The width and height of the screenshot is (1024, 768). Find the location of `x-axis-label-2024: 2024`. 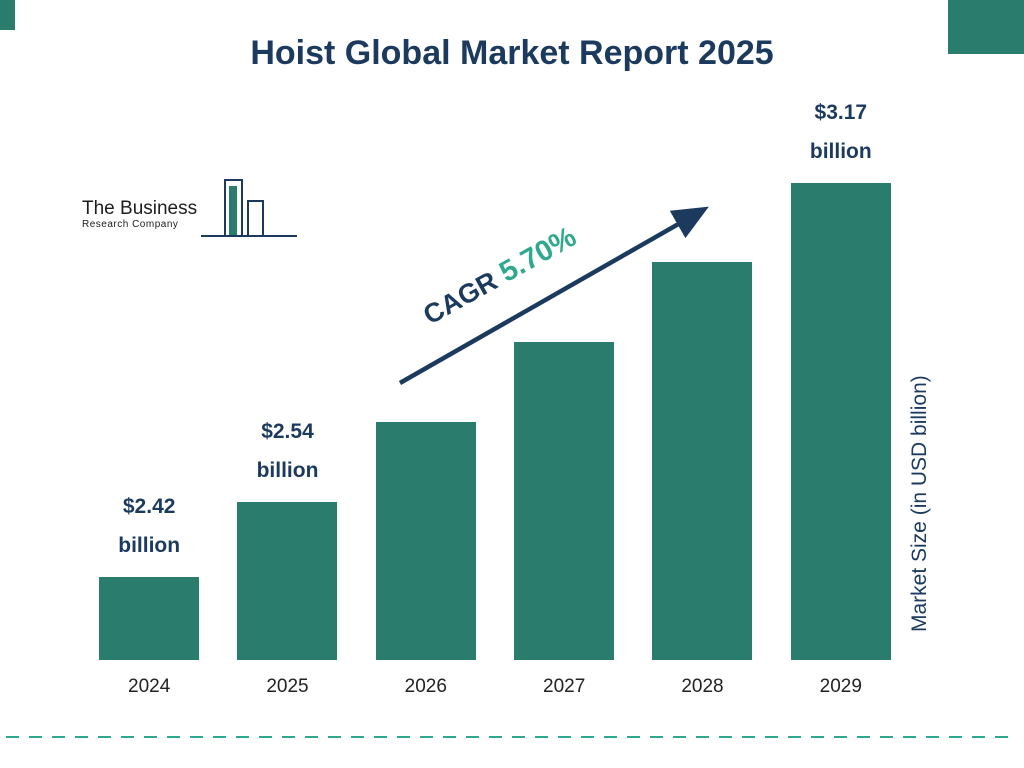

x-axis-label-2024: 2024 is located at coordinates (149, 686).